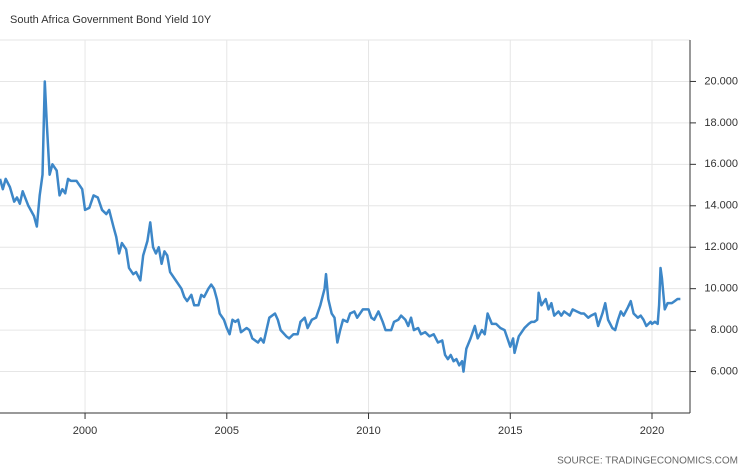 The image size is (746, 468). What do you see at coordinates (721, 164) in the screenshot?
I see `y-tick-label: 16.000` at bounding box center [721, 164].